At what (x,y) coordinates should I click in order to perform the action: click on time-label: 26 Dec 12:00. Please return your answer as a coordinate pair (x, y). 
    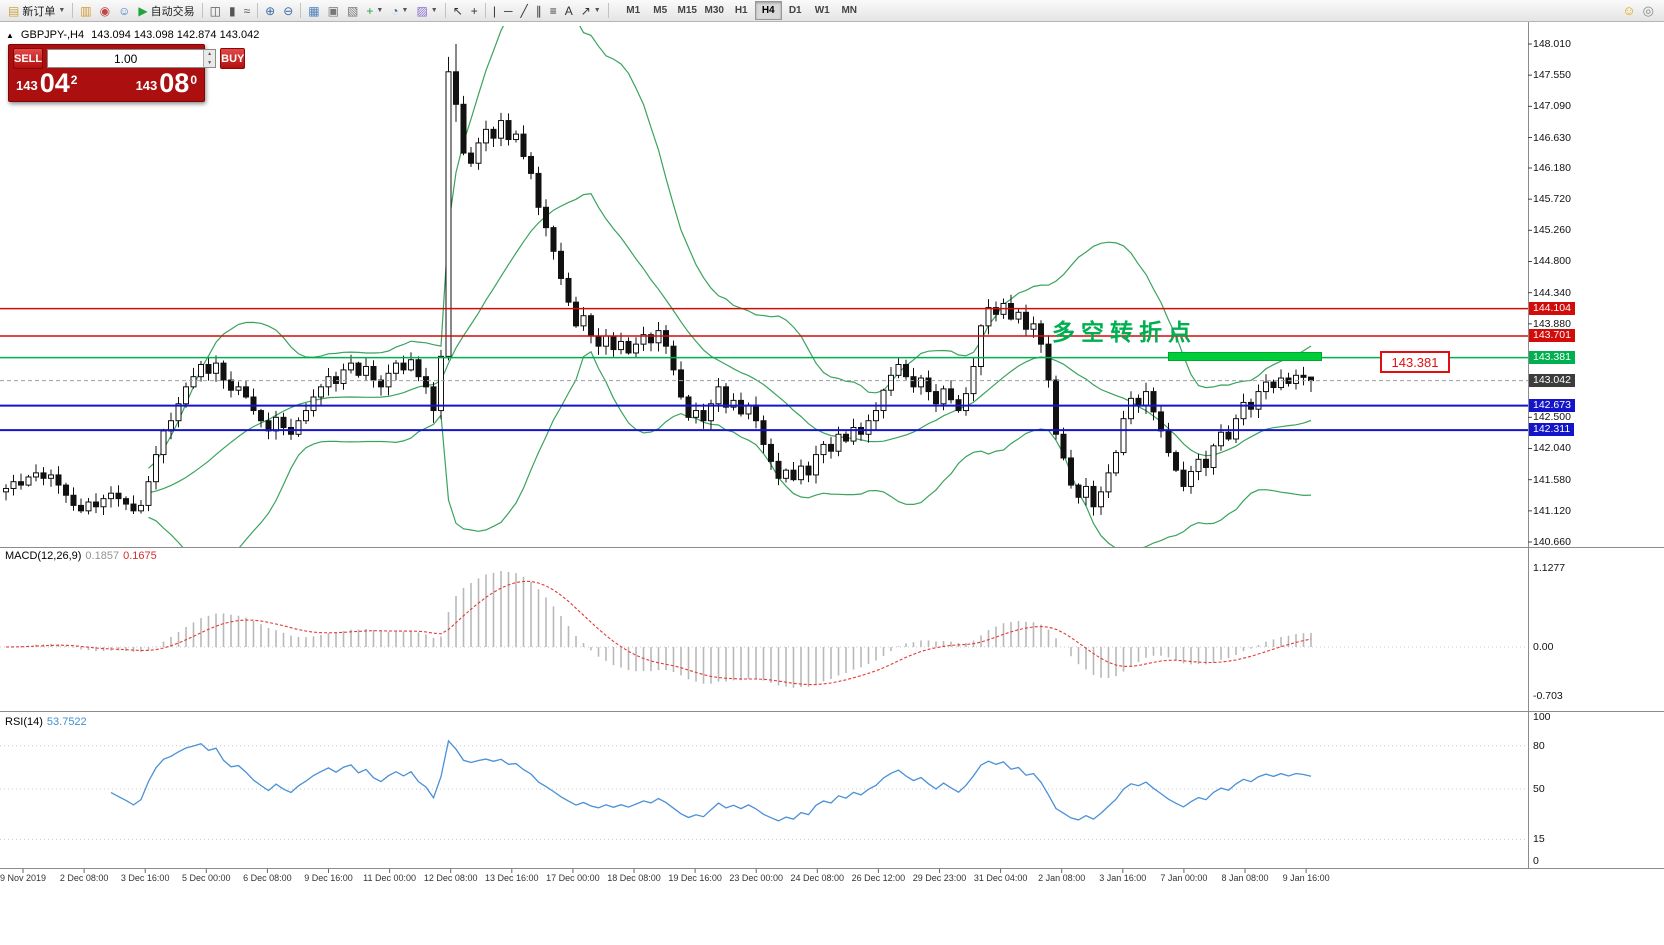
    Looking at the image, I should click on (878, 878).